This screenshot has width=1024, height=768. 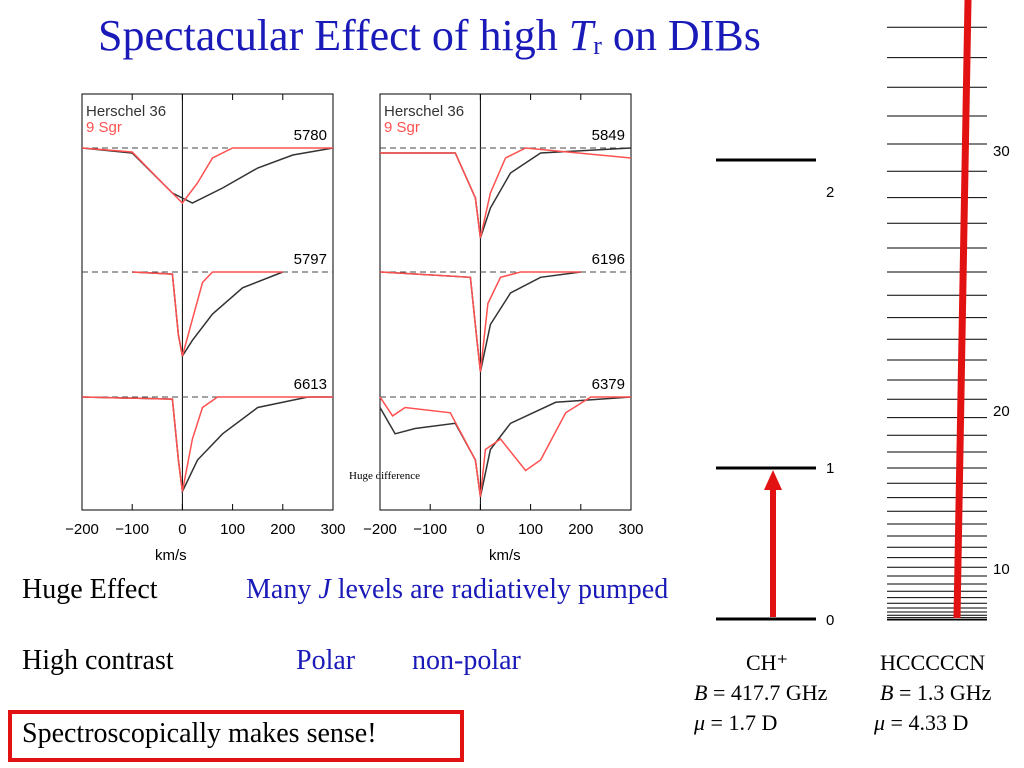 What do you see at coordinates (1001, 411) in the screenshot?
I see `hc-level-20-label: 20` at bounding box center [1001, 411].